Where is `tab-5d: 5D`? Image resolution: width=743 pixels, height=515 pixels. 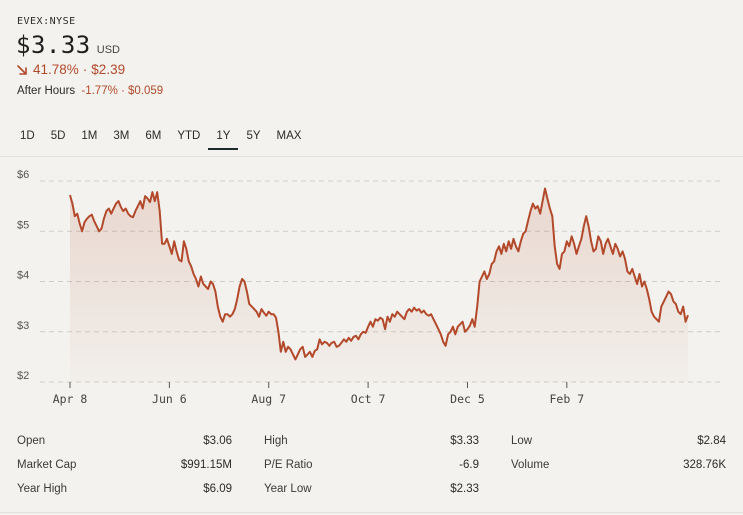
tab-5d: 5D is located at coordinates (58, 136).